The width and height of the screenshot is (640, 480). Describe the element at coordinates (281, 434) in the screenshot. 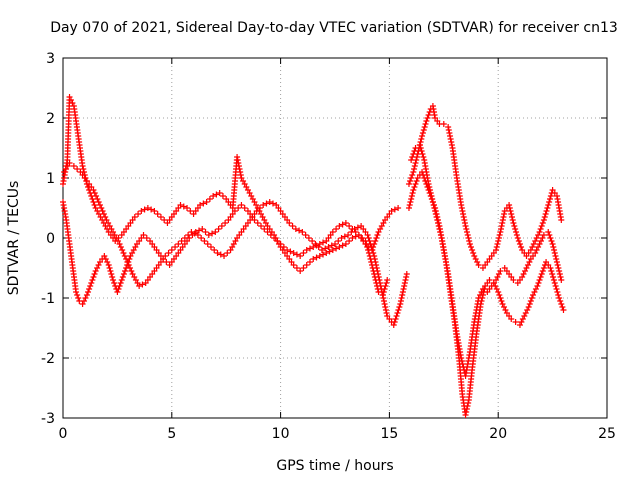

I see `x-tick-label: 10` at that location.